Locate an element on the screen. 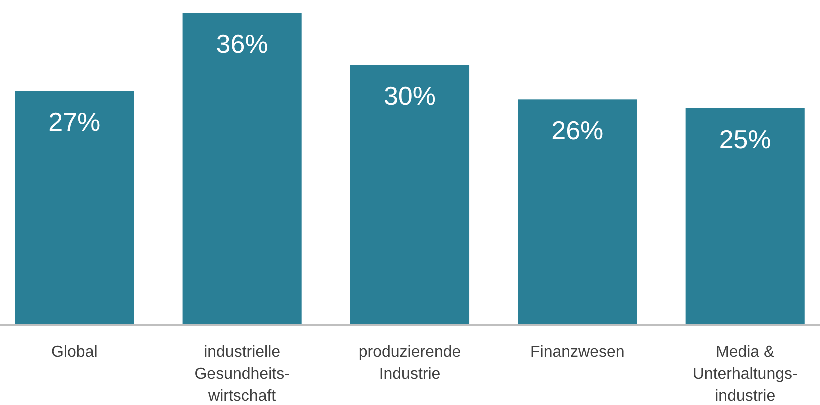 This screenshot has width=820, height=405. data-label: 25% is located at coordinates (745, 139).